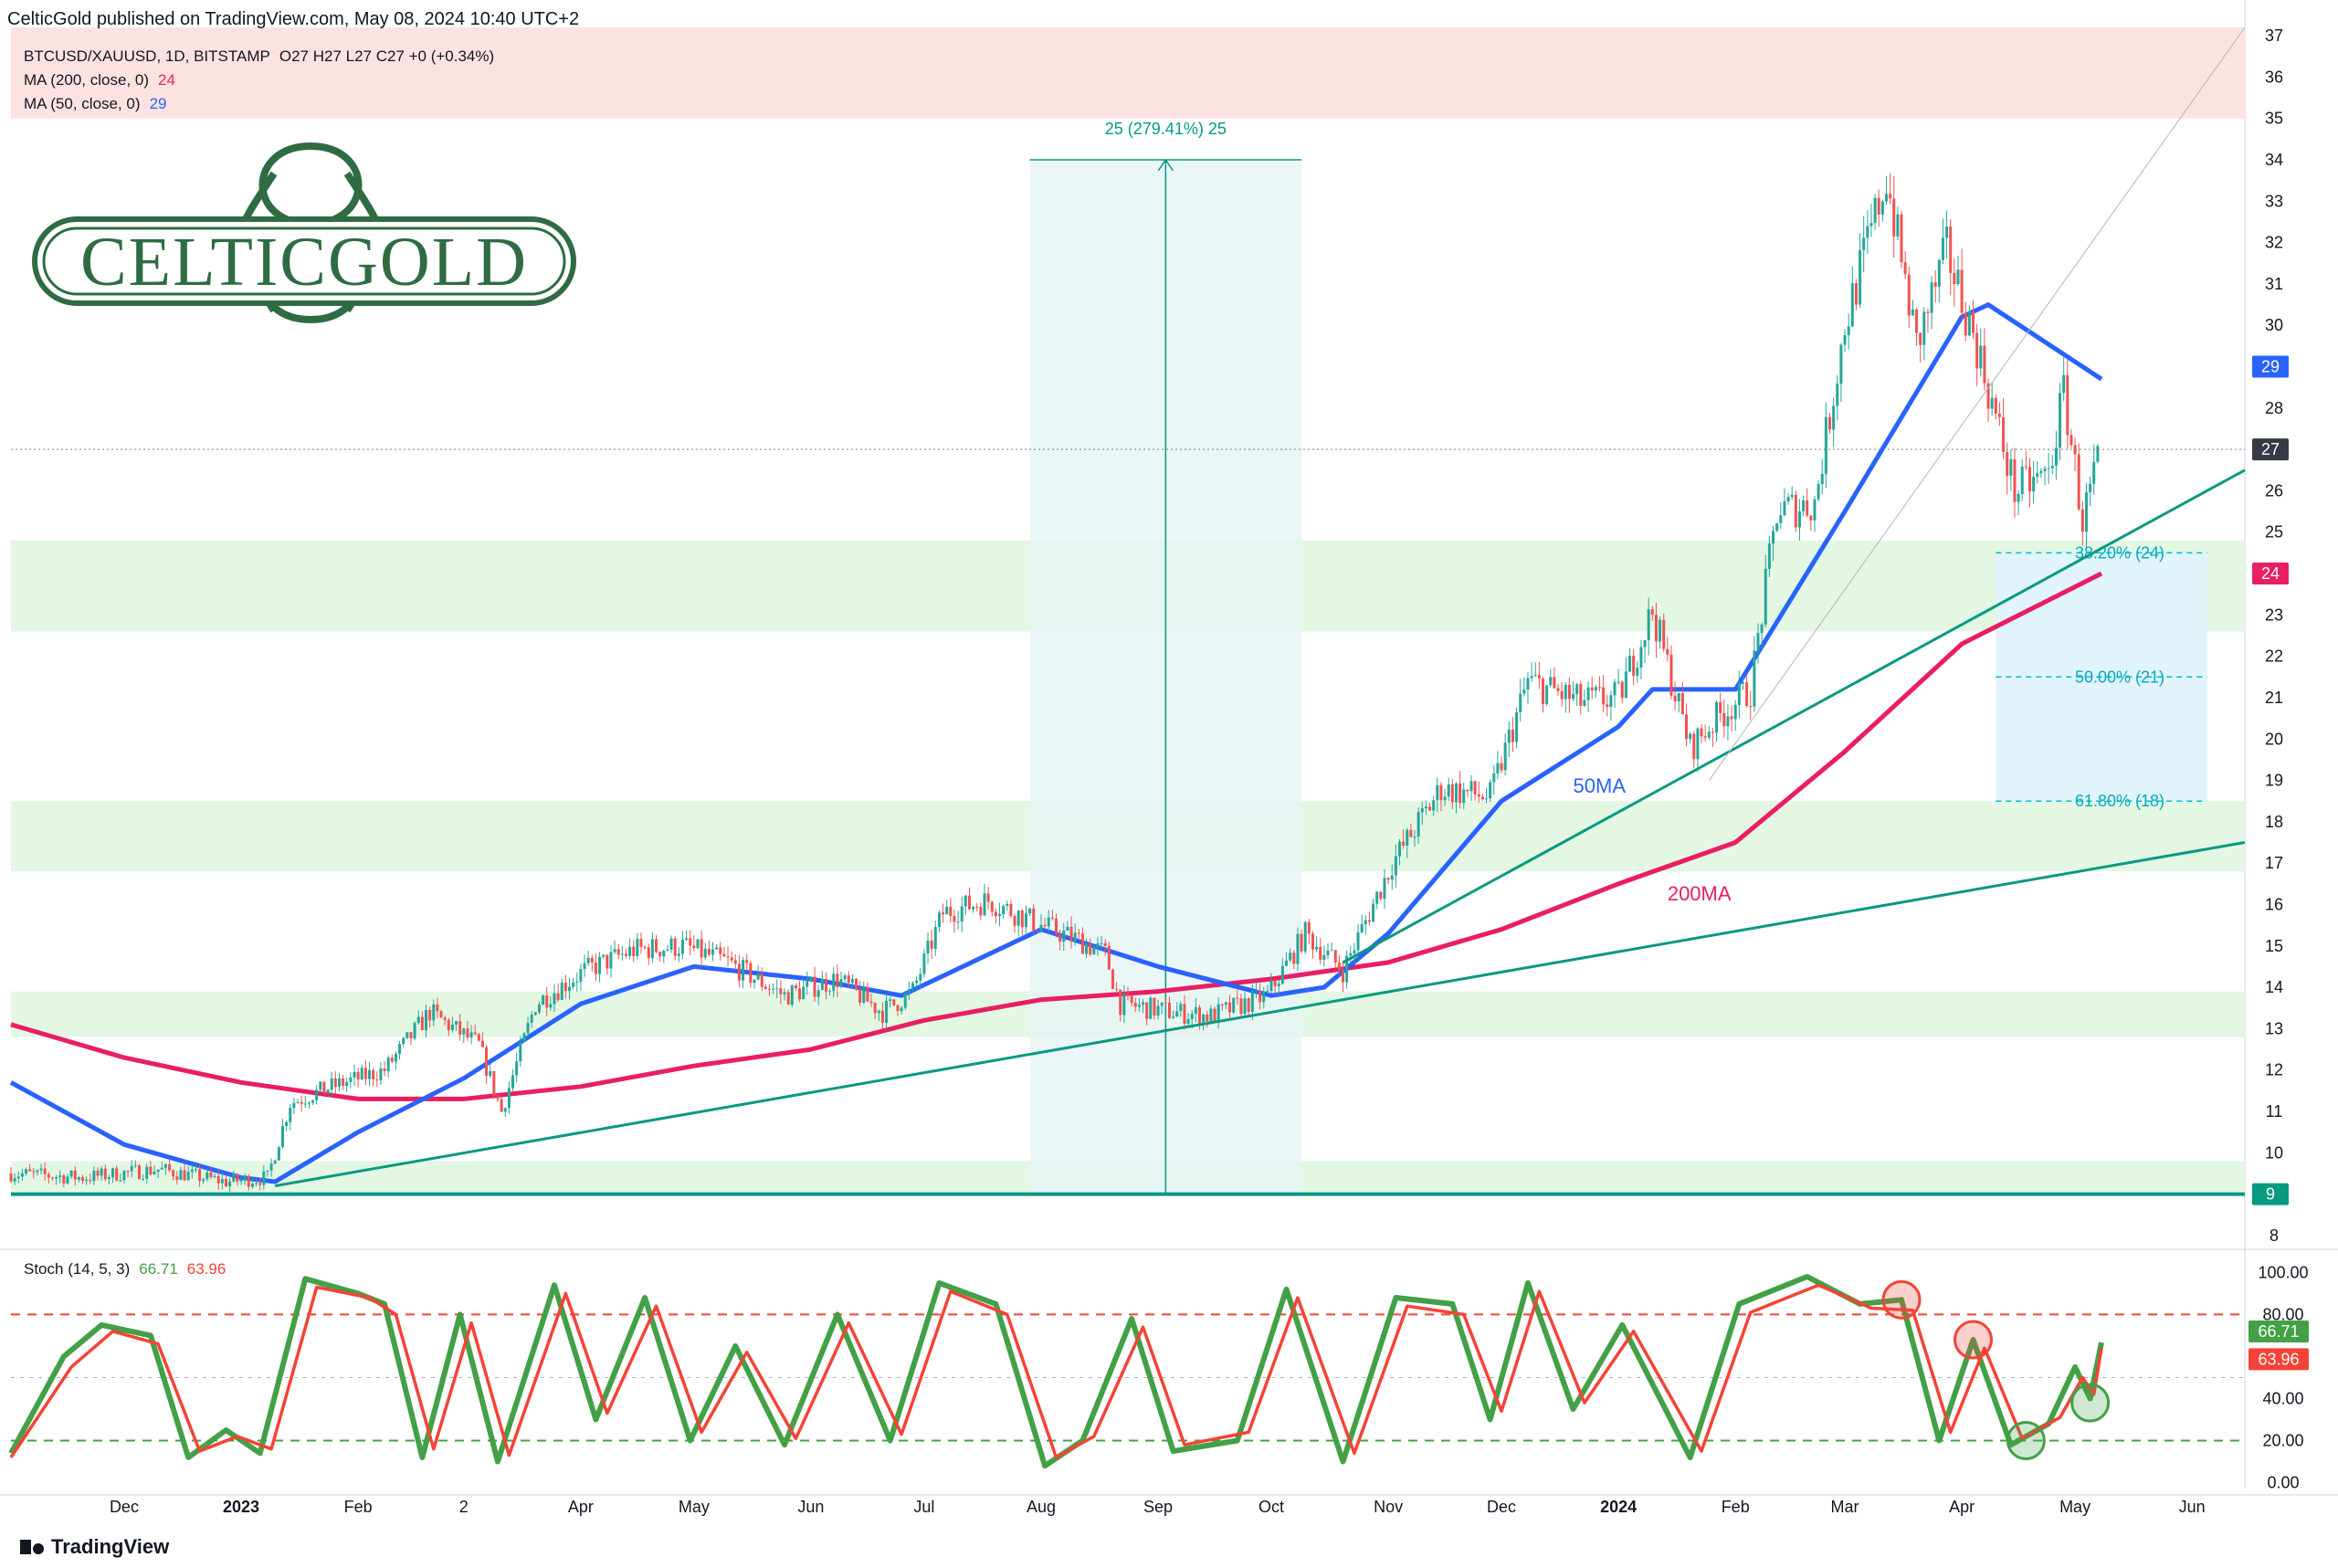  What do you see at coordinates (2274, 822) in the screenshot?
I see `price-tick-label: 18` at bounding box center [2274, 822].